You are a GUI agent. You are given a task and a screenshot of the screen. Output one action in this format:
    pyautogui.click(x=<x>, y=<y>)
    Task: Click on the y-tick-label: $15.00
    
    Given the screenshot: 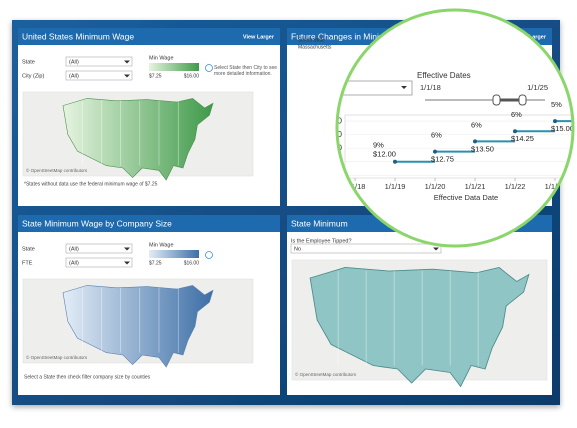 What is the action you would take?
    pyautogui.click(x=329, y=120)
    